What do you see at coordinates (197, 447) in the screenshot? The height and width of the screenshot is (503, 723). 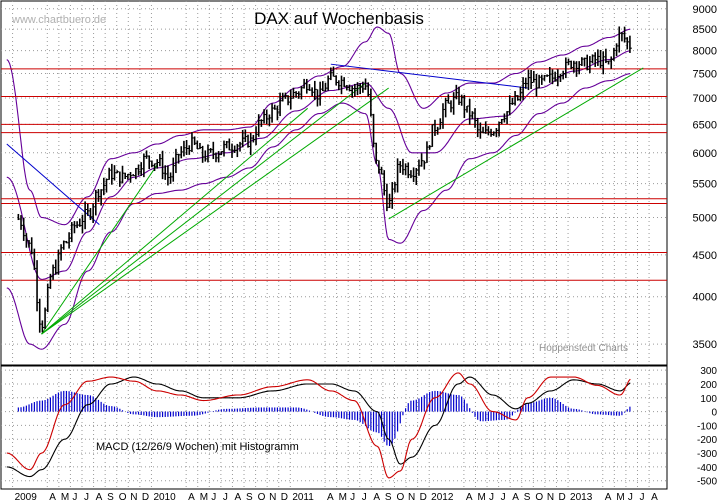 I see `macd-label: MACD (12/26/9 Wochen) mit Histogramm` at bounding box center [197, 447].